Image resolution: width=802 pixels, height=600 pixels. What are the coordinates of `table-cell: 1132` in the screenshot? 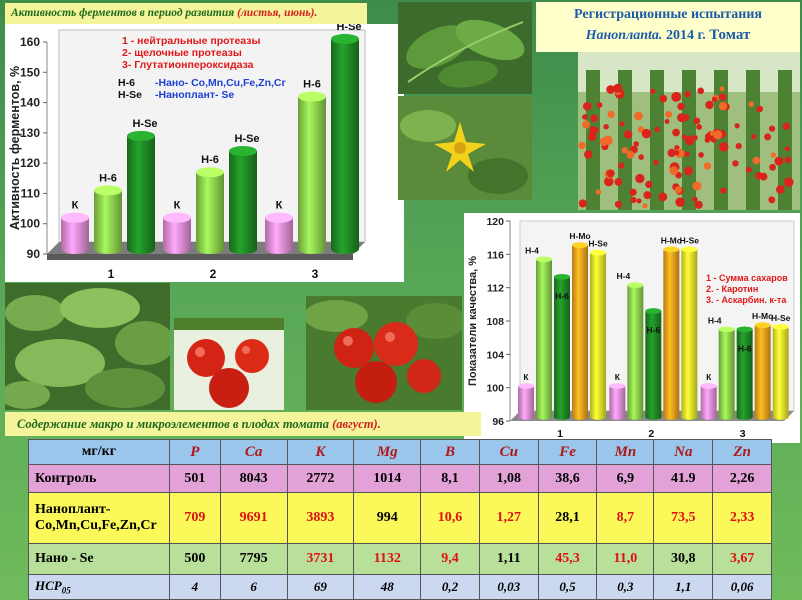 It's located at (387, 559).